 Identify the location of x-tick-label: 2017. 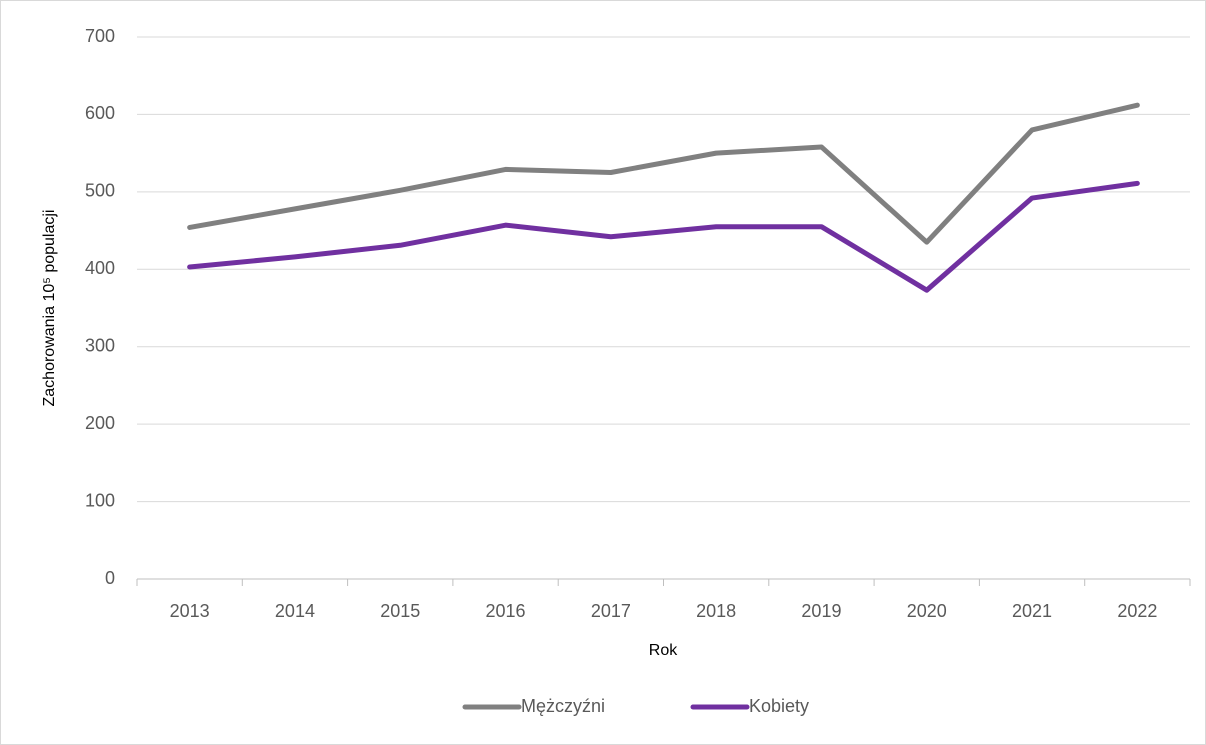
(611, 611).